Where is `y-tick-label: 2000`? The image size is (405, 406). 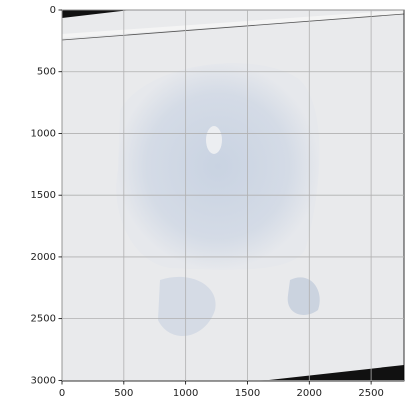
y-tick-label: 2000 is located at coordinates (43, 257).